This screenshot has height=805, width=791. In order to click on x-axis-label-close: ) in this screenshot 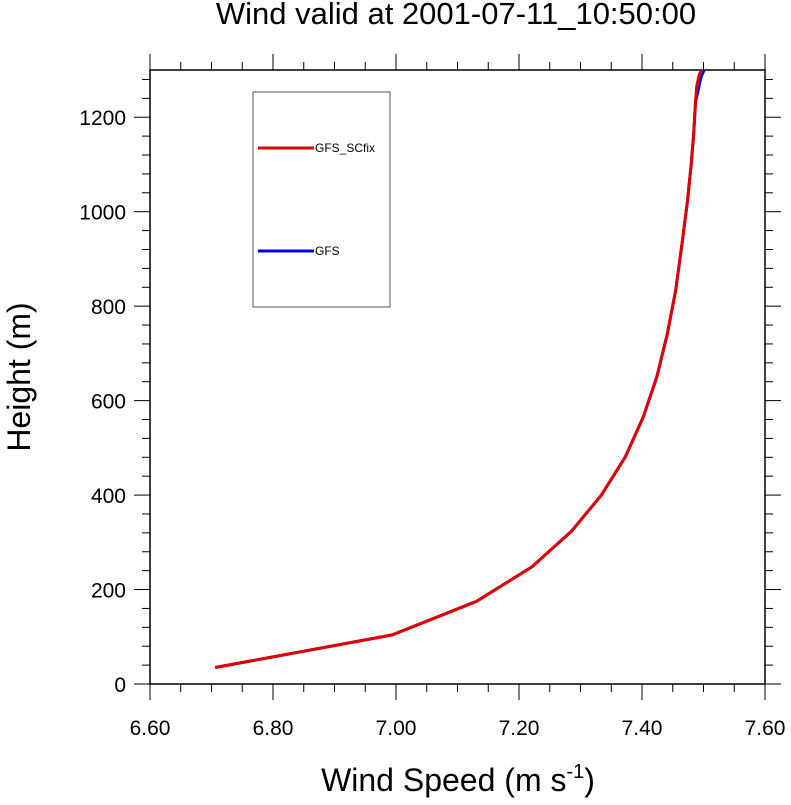, I will do `click(589, 780)`.